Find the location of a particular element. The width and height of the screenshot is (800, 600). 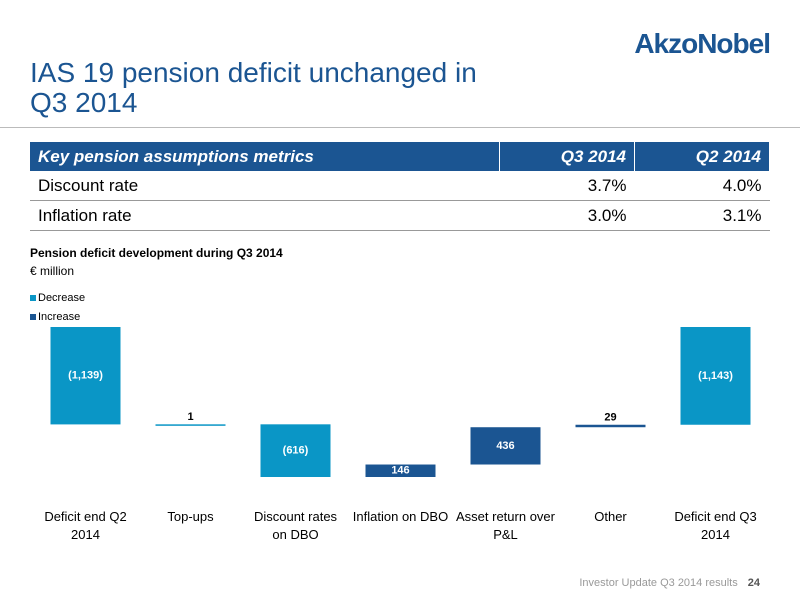

rule is located at coordinates (400, 127).